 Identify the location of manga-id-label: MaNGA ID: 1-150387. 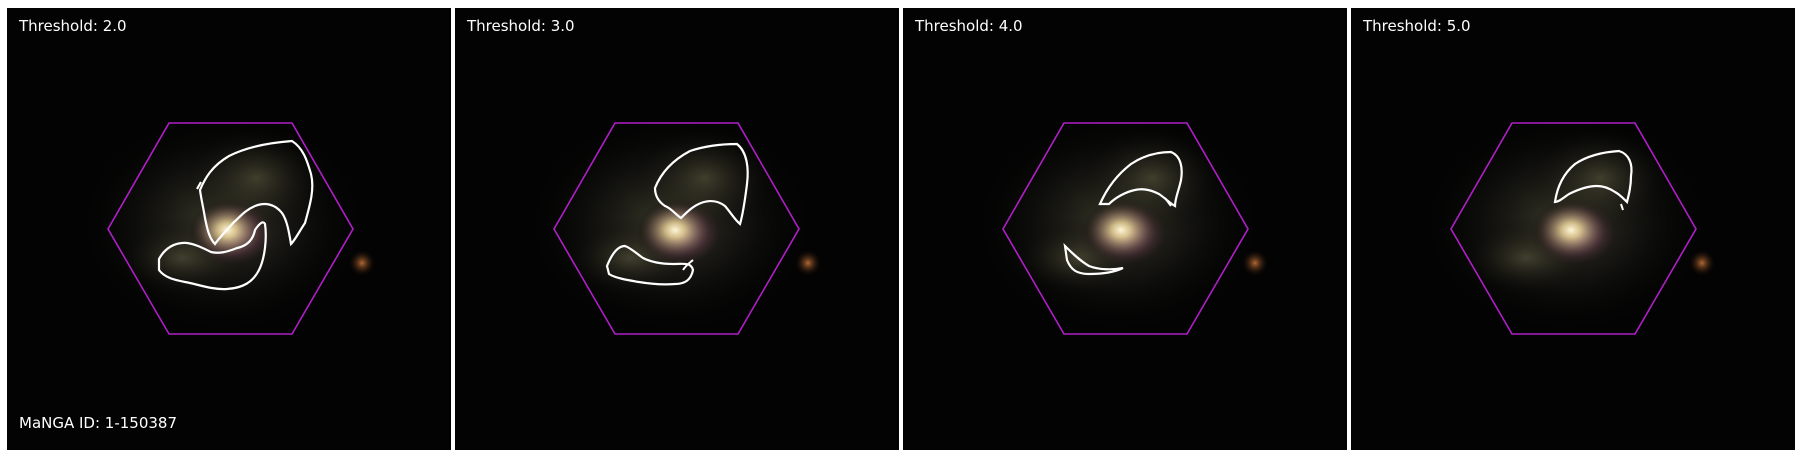
(98, 423).